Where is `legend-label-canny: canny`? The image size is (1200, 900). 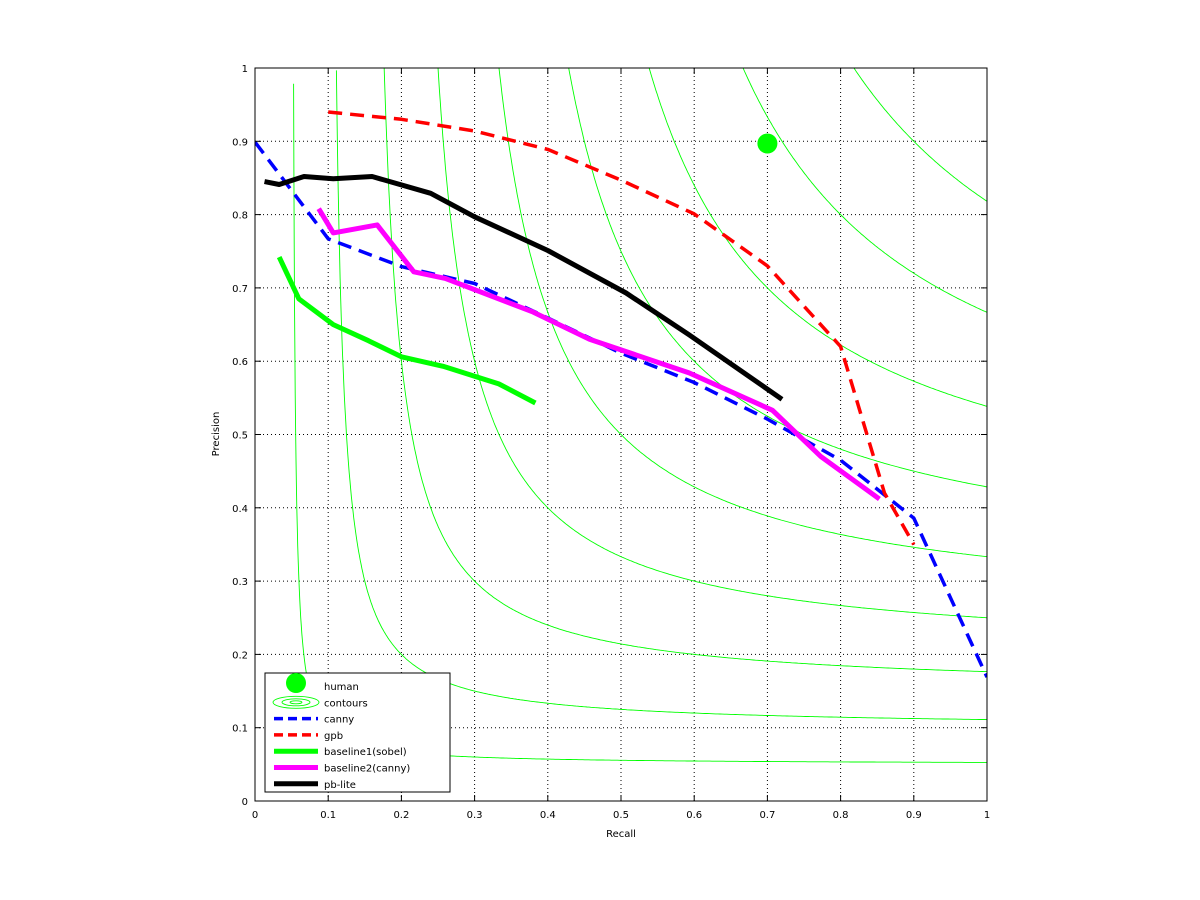
legend-label-canny: canny is located at coordinates (339, 720).